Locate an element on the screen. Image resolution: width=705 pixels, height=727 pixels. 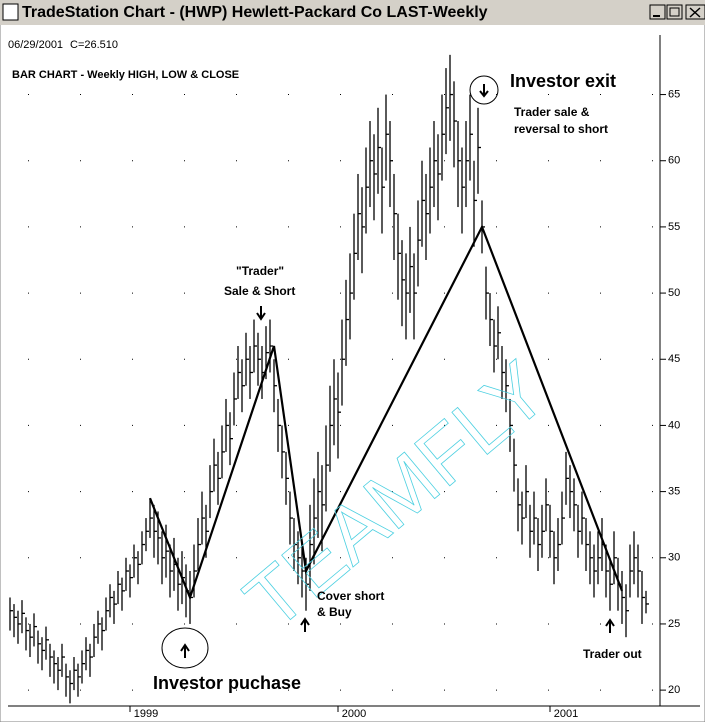
annotation: & Buy is located at coordinates (334, 612).